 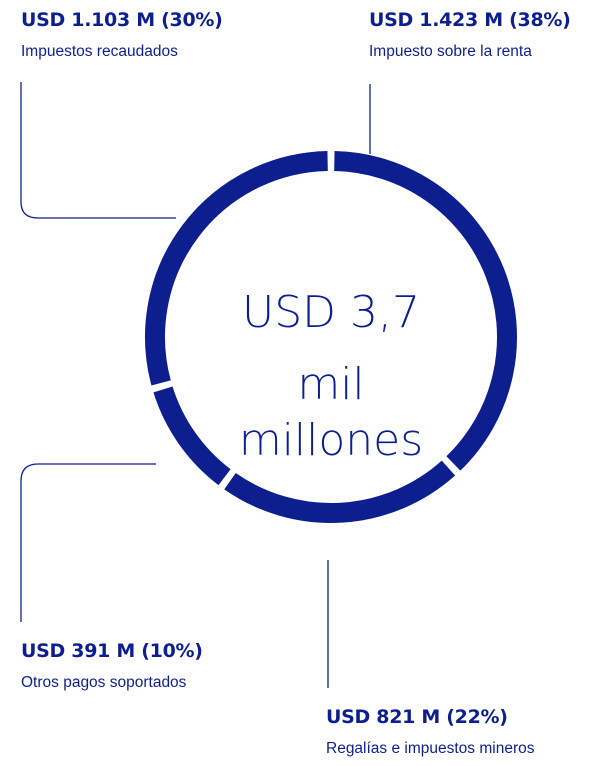 I want to click on slice-other-payments, so click(x=192, y=436).